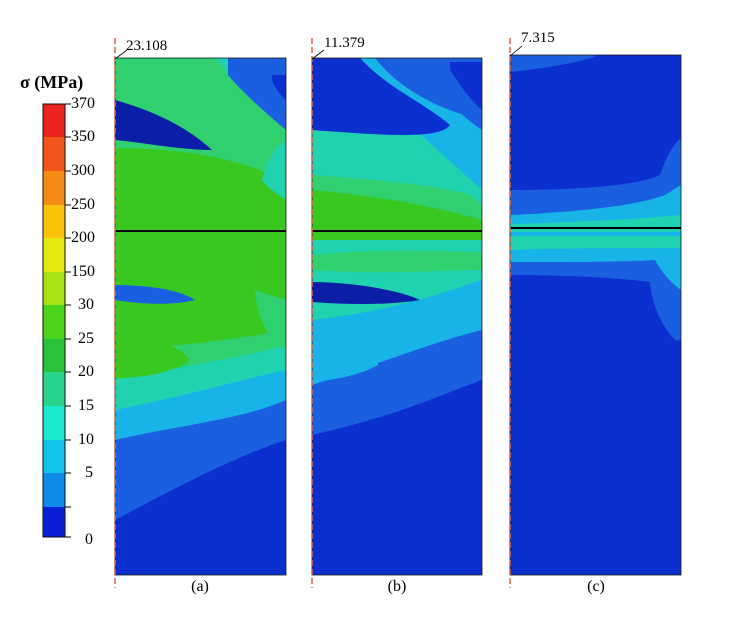 The width and height of the screenshot is (749, 631). Describe the element at coordinates (86, 439) in the screenshot. I see `legend-tick-label: 10` at that location.